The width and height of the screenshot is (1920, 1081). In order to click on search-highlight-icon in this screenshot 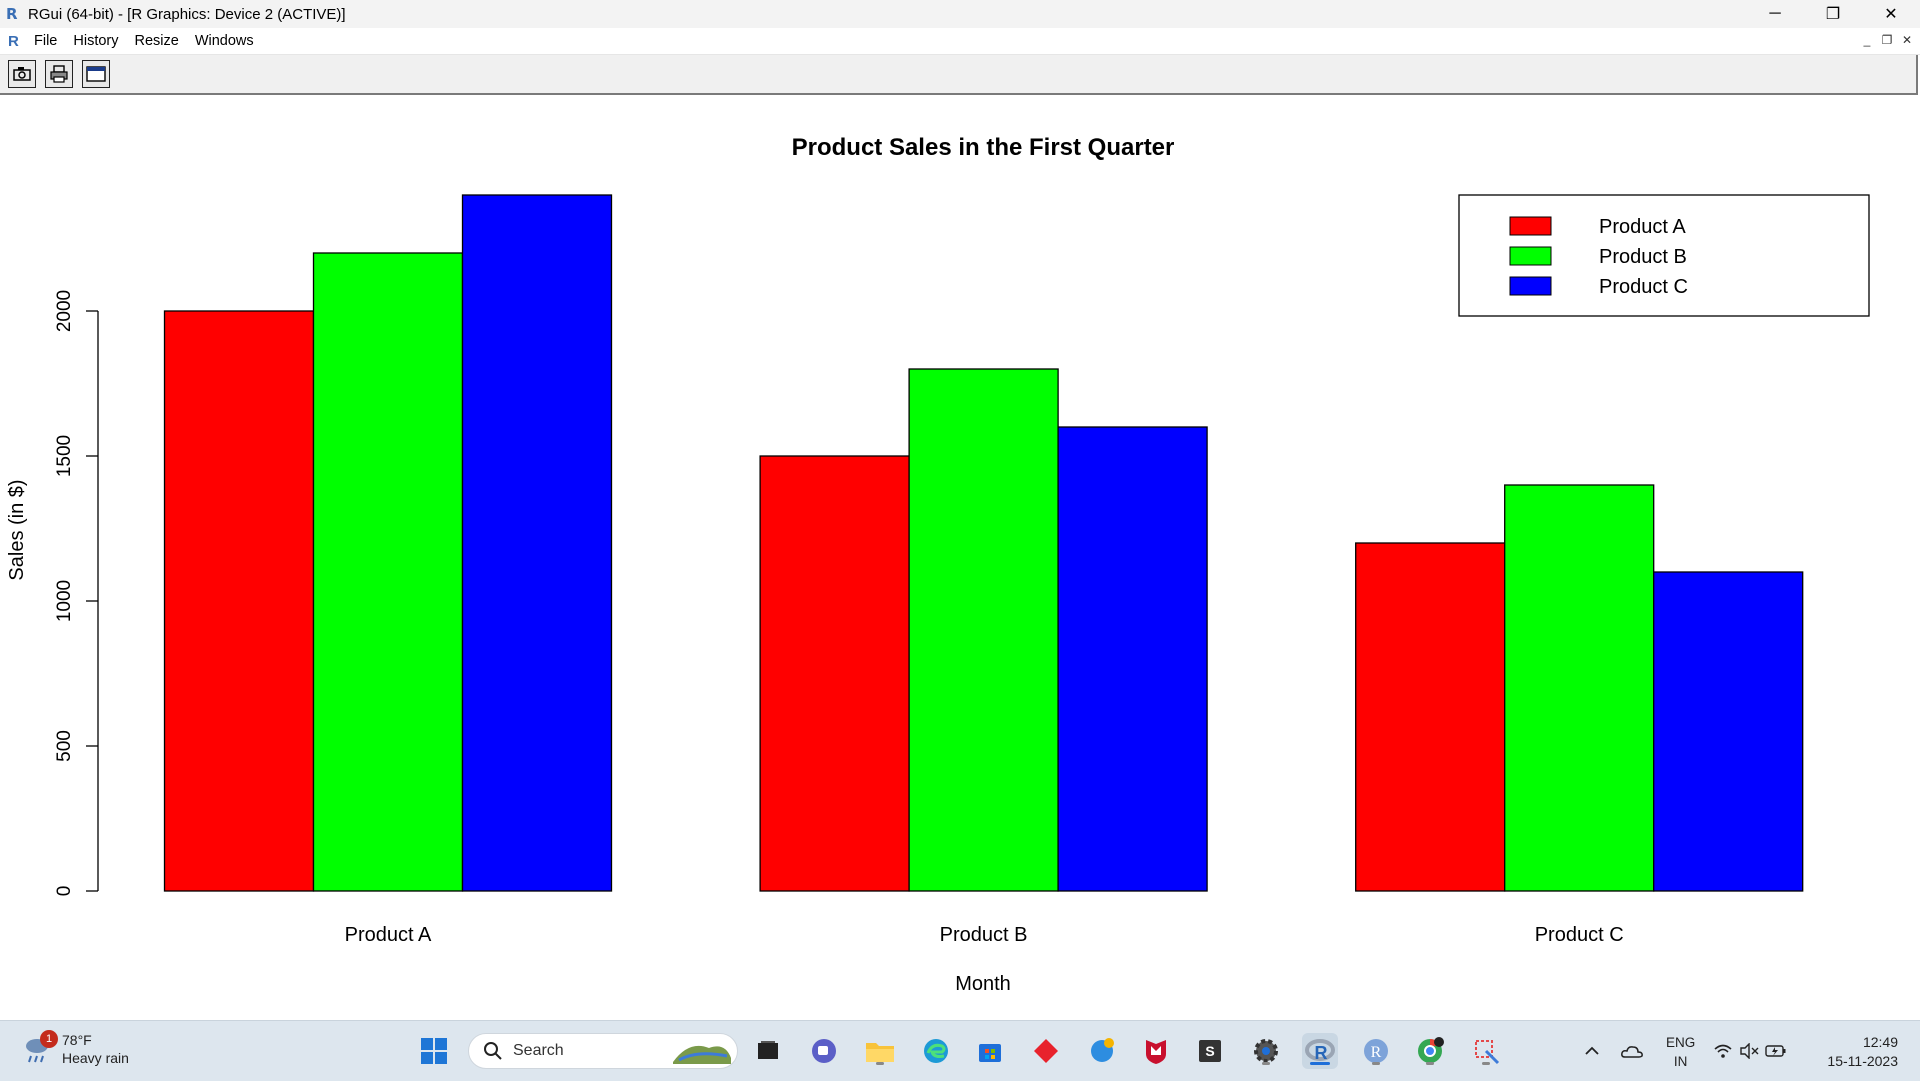, I will do `click(702, 1054)`.